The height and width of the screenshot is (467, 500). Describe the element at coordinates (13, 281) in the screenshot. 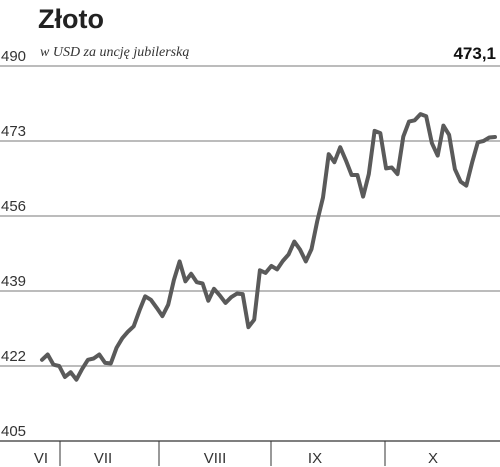

I see `y-tick-label: 439` at that location.